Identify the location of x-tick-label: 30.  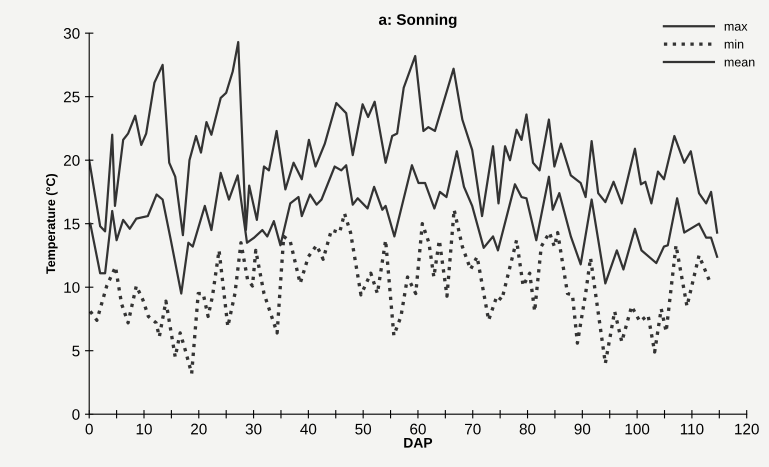
(254, 429).